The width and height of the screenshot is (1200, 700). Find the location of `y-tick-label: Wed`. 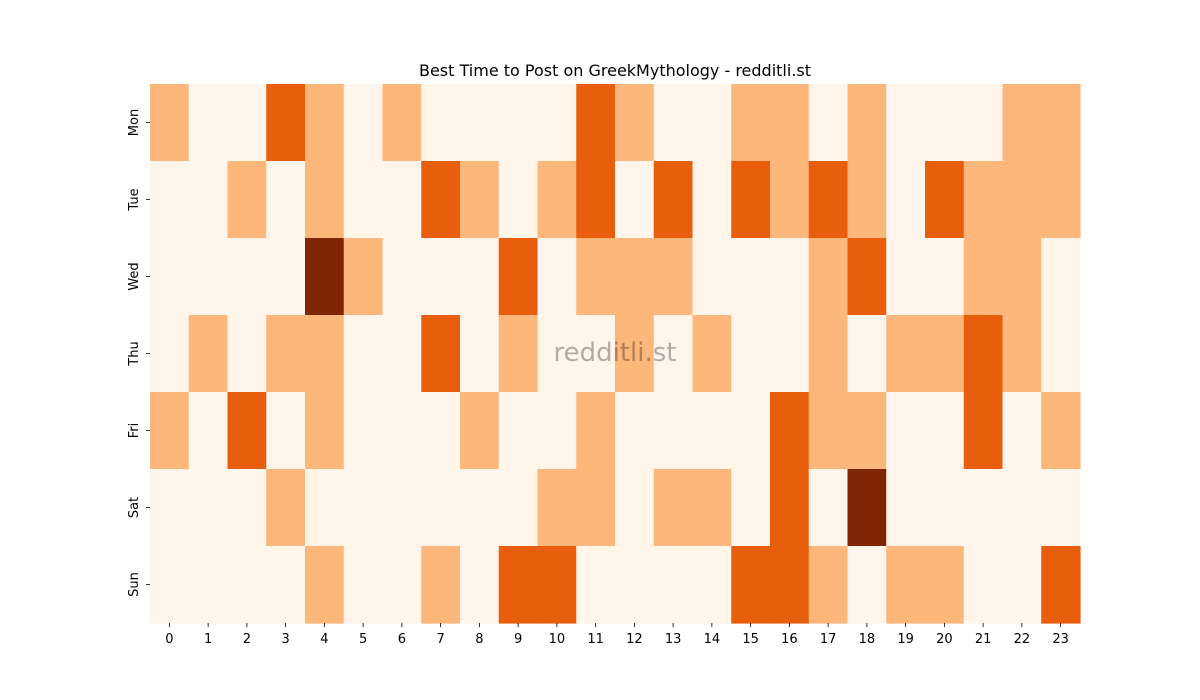

y-tick-label: Wed is located at coordinates (134, 276).